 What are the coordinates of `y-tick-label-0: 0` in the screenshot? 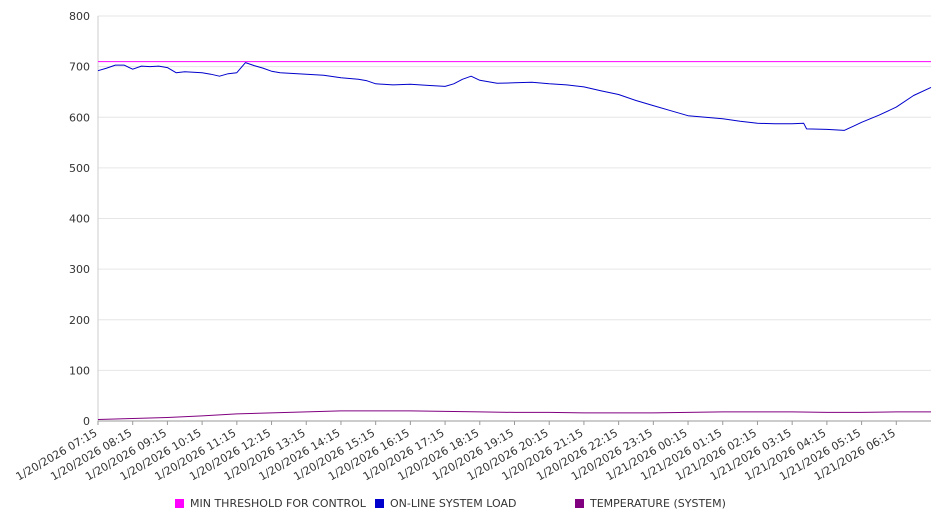 It's located at (86, 421).